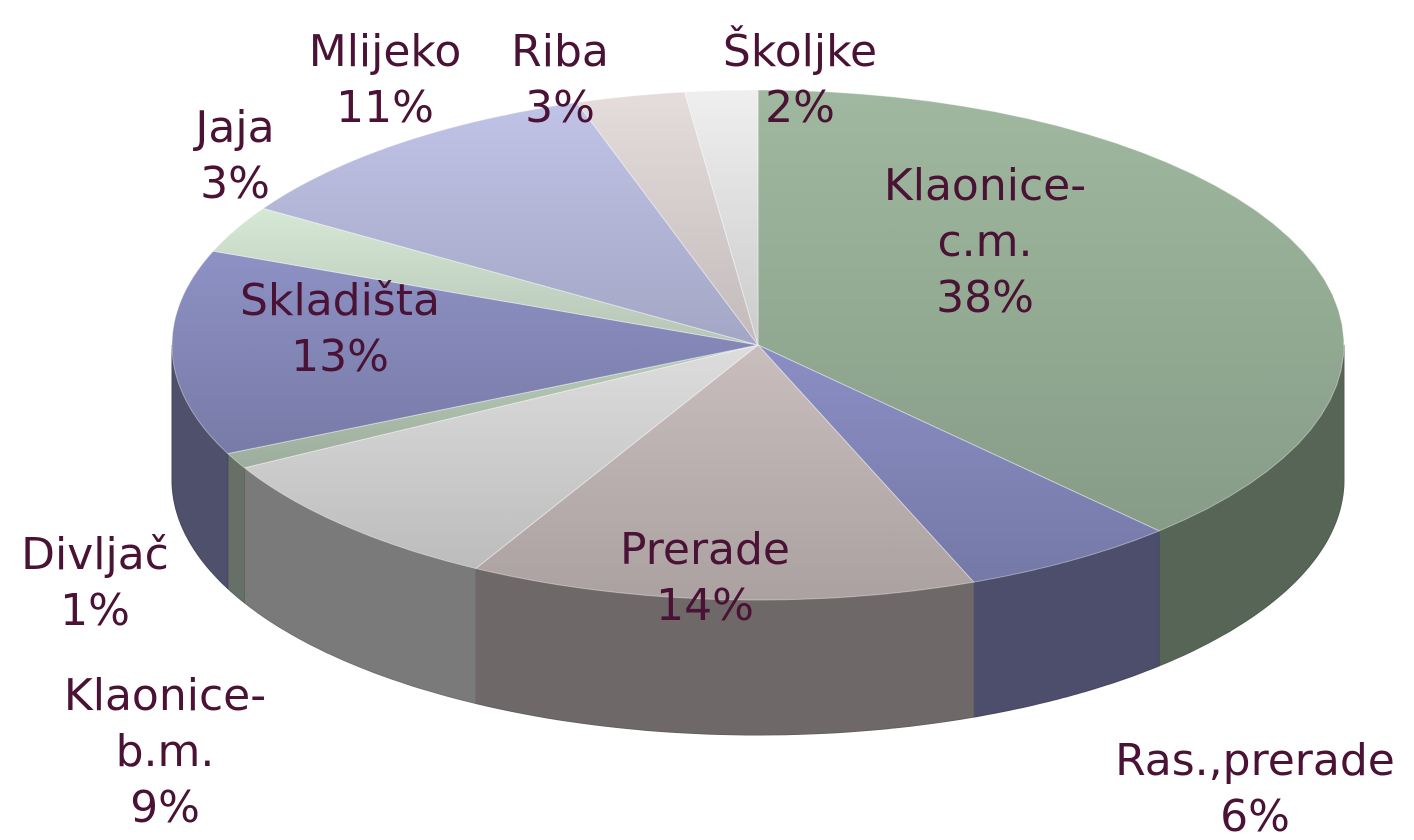 The height and width of the screenshot is (840, 1414). Describe the element at coordinates (705, 605) in the screenshot. I see `slice-percent: 14%` at that location.